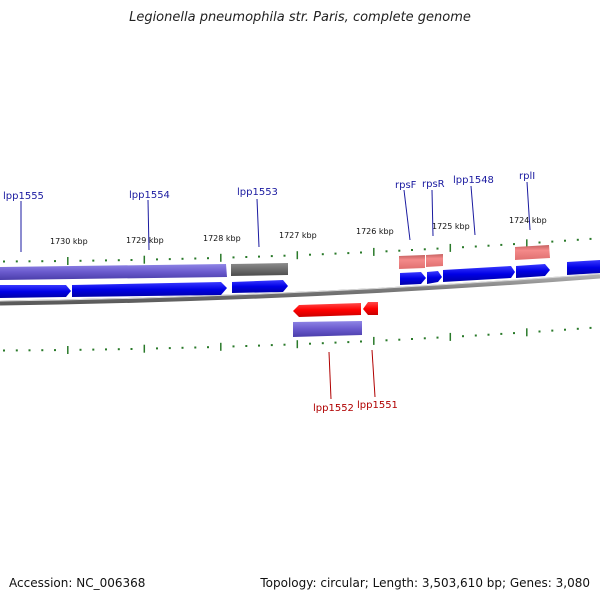 Image resolution: width=600 pixels, height=600 pixels. Describe the element at coordinates (375, 231) in the screenshot. I see `kbp-label-1726: 1726 kbp` at that location.